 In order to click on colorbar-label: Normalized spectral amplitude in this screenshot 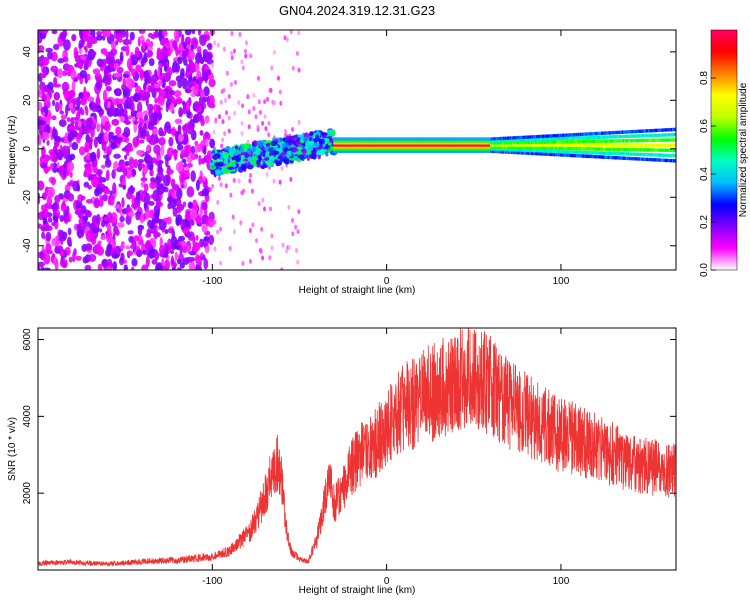, I will do `click(743, 149)`.